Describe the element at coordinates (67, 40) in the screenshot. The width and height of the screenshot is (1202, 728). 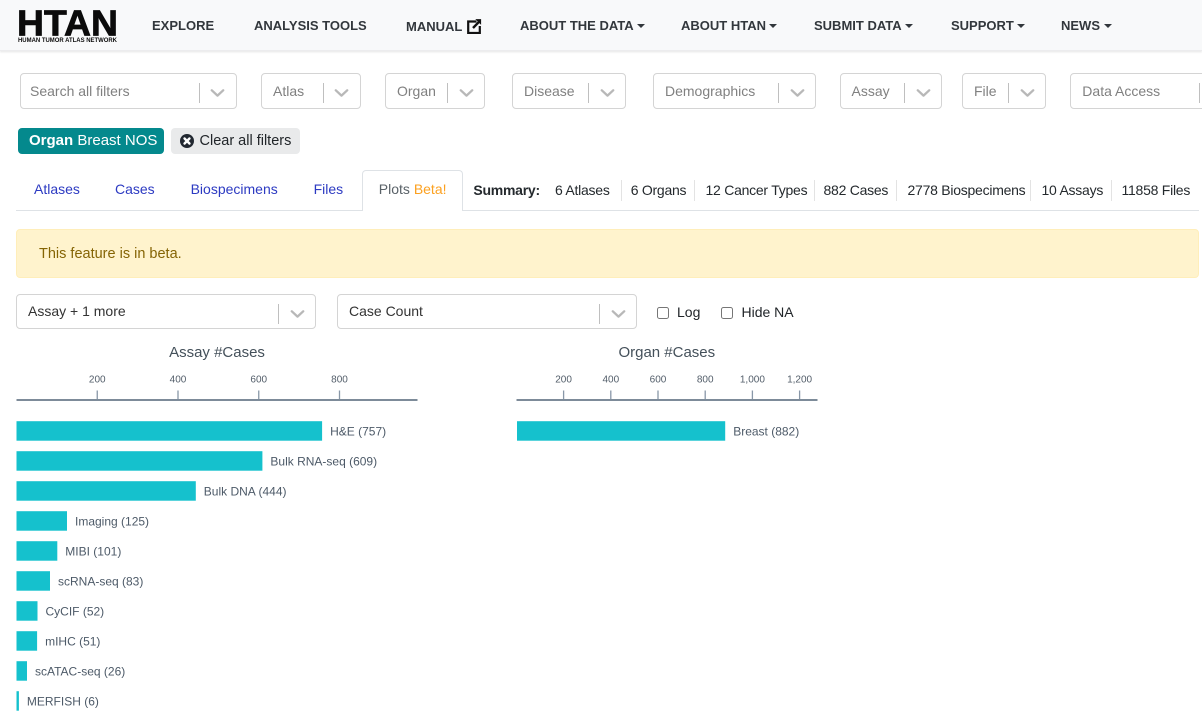
I see `svg-text: HUMAN TUMOR ATLAS NETWORK` at that location.